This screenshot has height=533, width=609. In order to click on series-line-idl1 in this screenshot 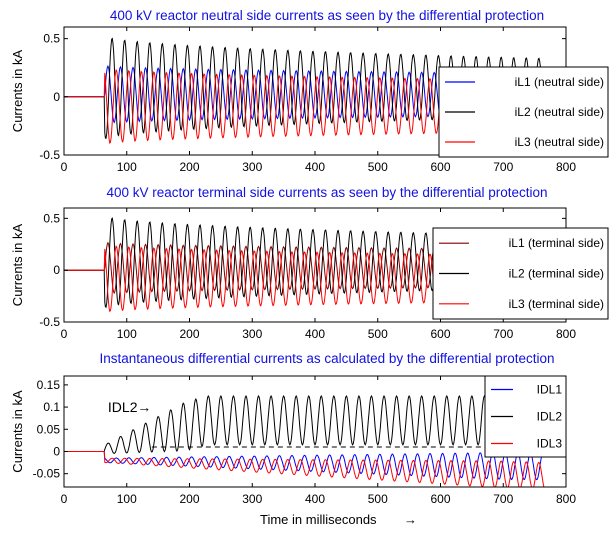, I will do `click(304, 466)`.